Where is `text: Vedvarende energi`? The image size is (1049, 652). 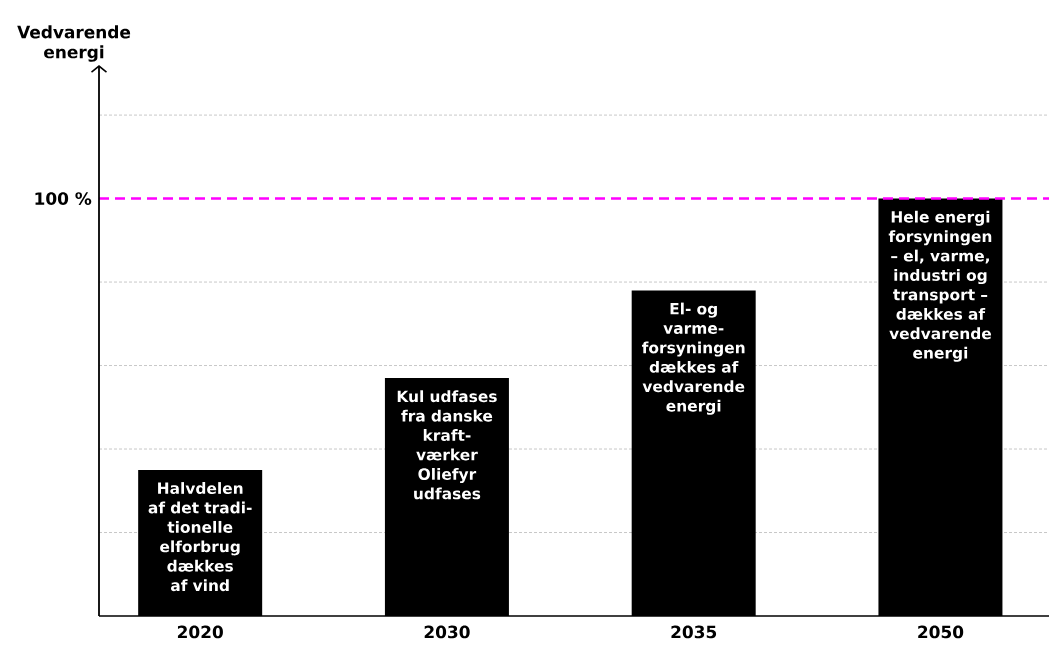
text: Vedvarende energi is located at coordinates (74, 43).